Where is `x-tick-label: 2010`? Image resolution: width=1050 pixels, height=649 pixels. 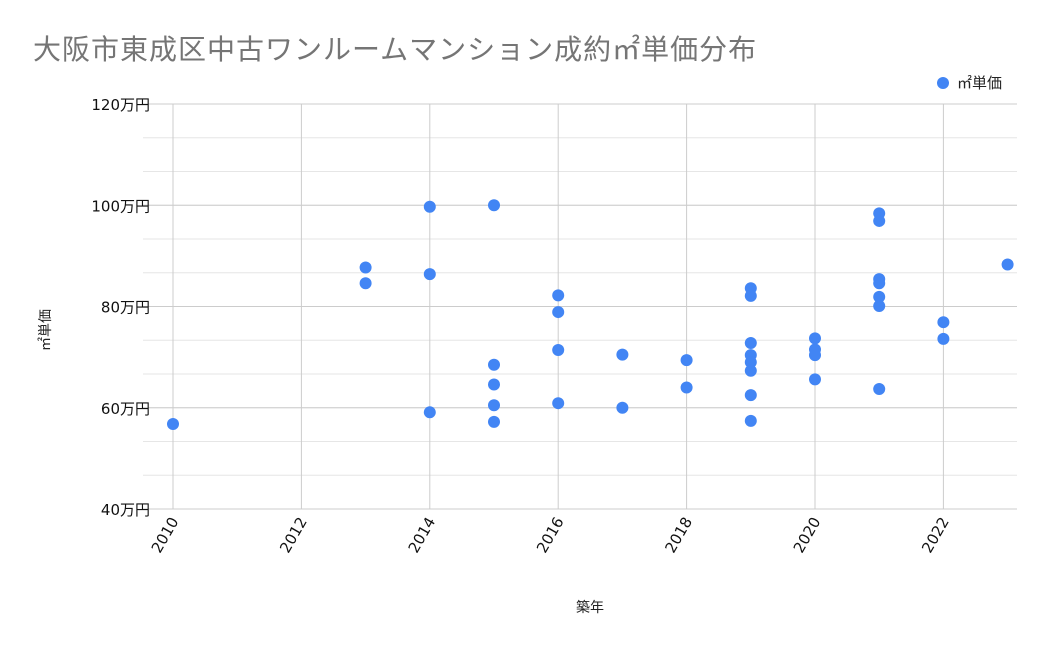 x-tick-label: 2010 is located at coordinates (165, 535).